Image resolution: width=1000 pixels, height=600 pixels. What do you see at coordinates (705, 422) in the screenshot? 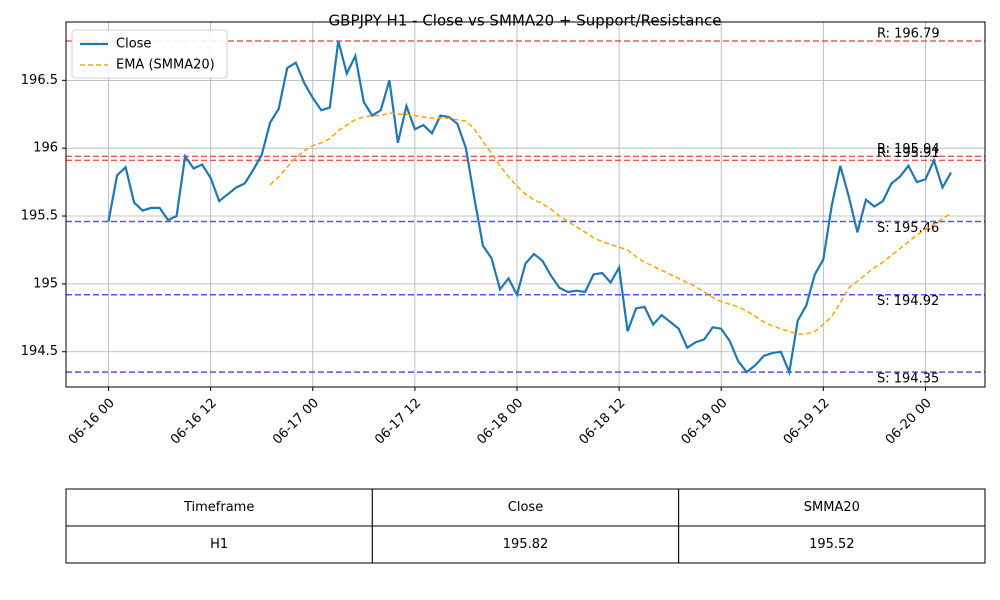
I see `x-tick-label: 06-19 00` at bounding box center [705, 422].